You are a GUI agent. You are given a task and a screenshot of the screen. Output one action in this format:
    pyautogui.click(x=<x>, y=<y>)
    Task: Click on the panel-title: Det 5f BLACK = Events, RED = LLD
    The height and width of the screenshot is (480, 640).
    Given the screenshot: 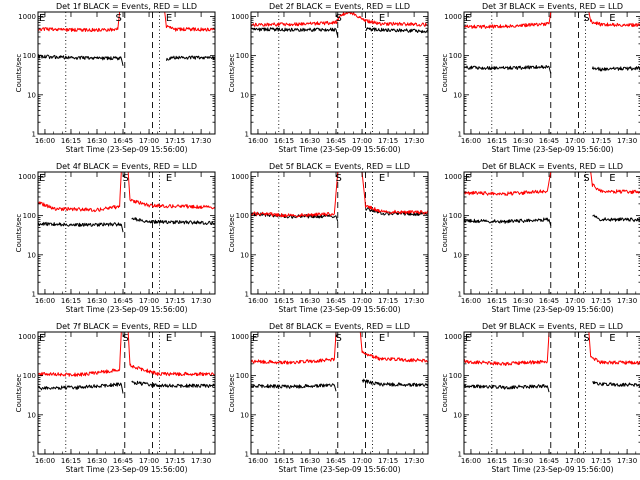 What is the action you would take?
    pyautogui.click(x=339, y=166)
    